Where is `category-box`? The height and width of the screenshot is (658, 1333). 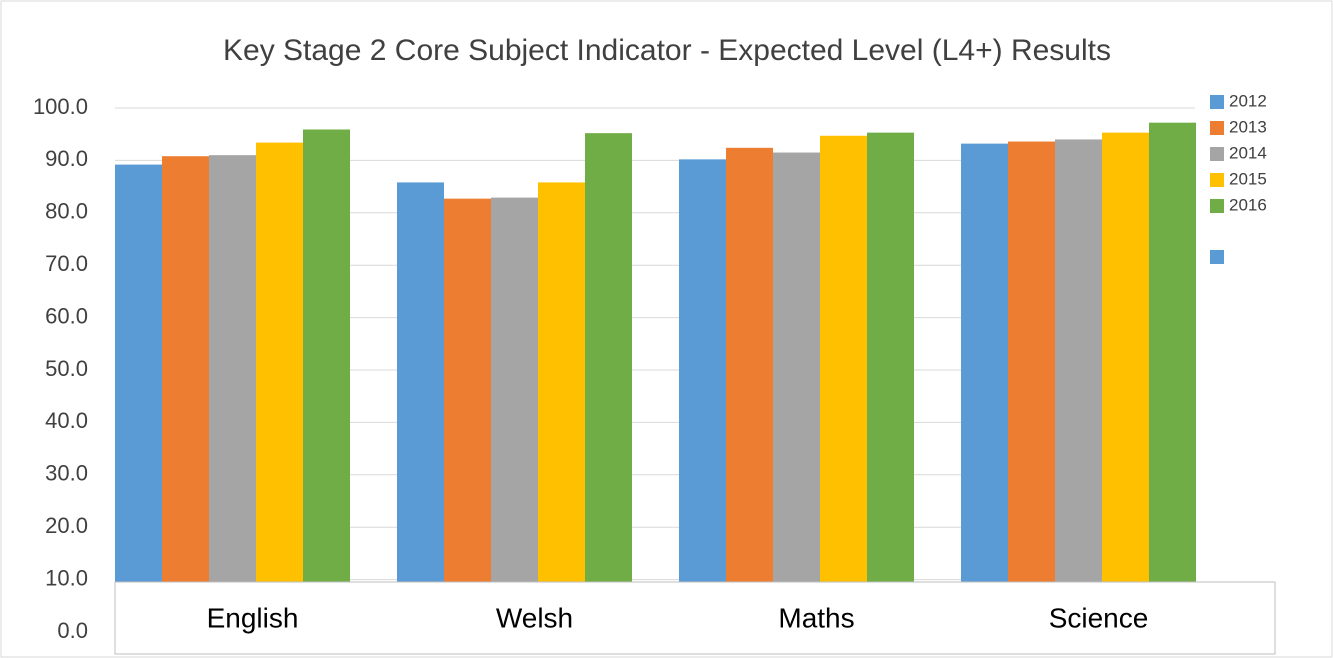 category-box is located at coordinates (695, 618).